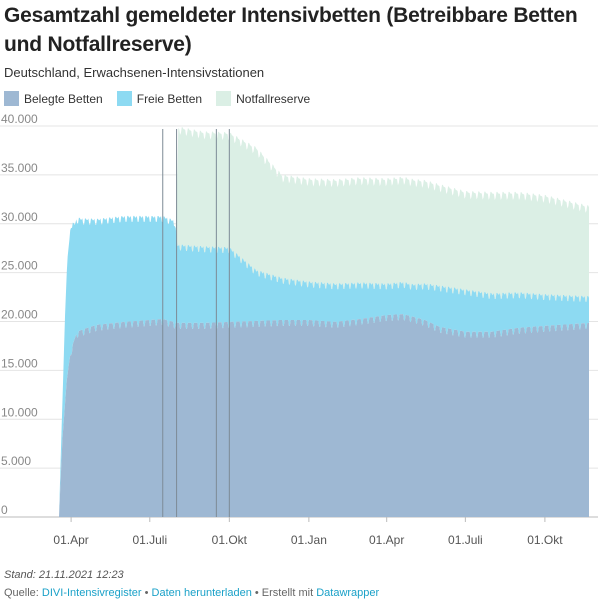 This screenshot has height=600, width=600. What do you see at coordinates (124, 98) in the screenshot?
I see `legend-swatch-freie-betten` at bounding box center [124, 98].